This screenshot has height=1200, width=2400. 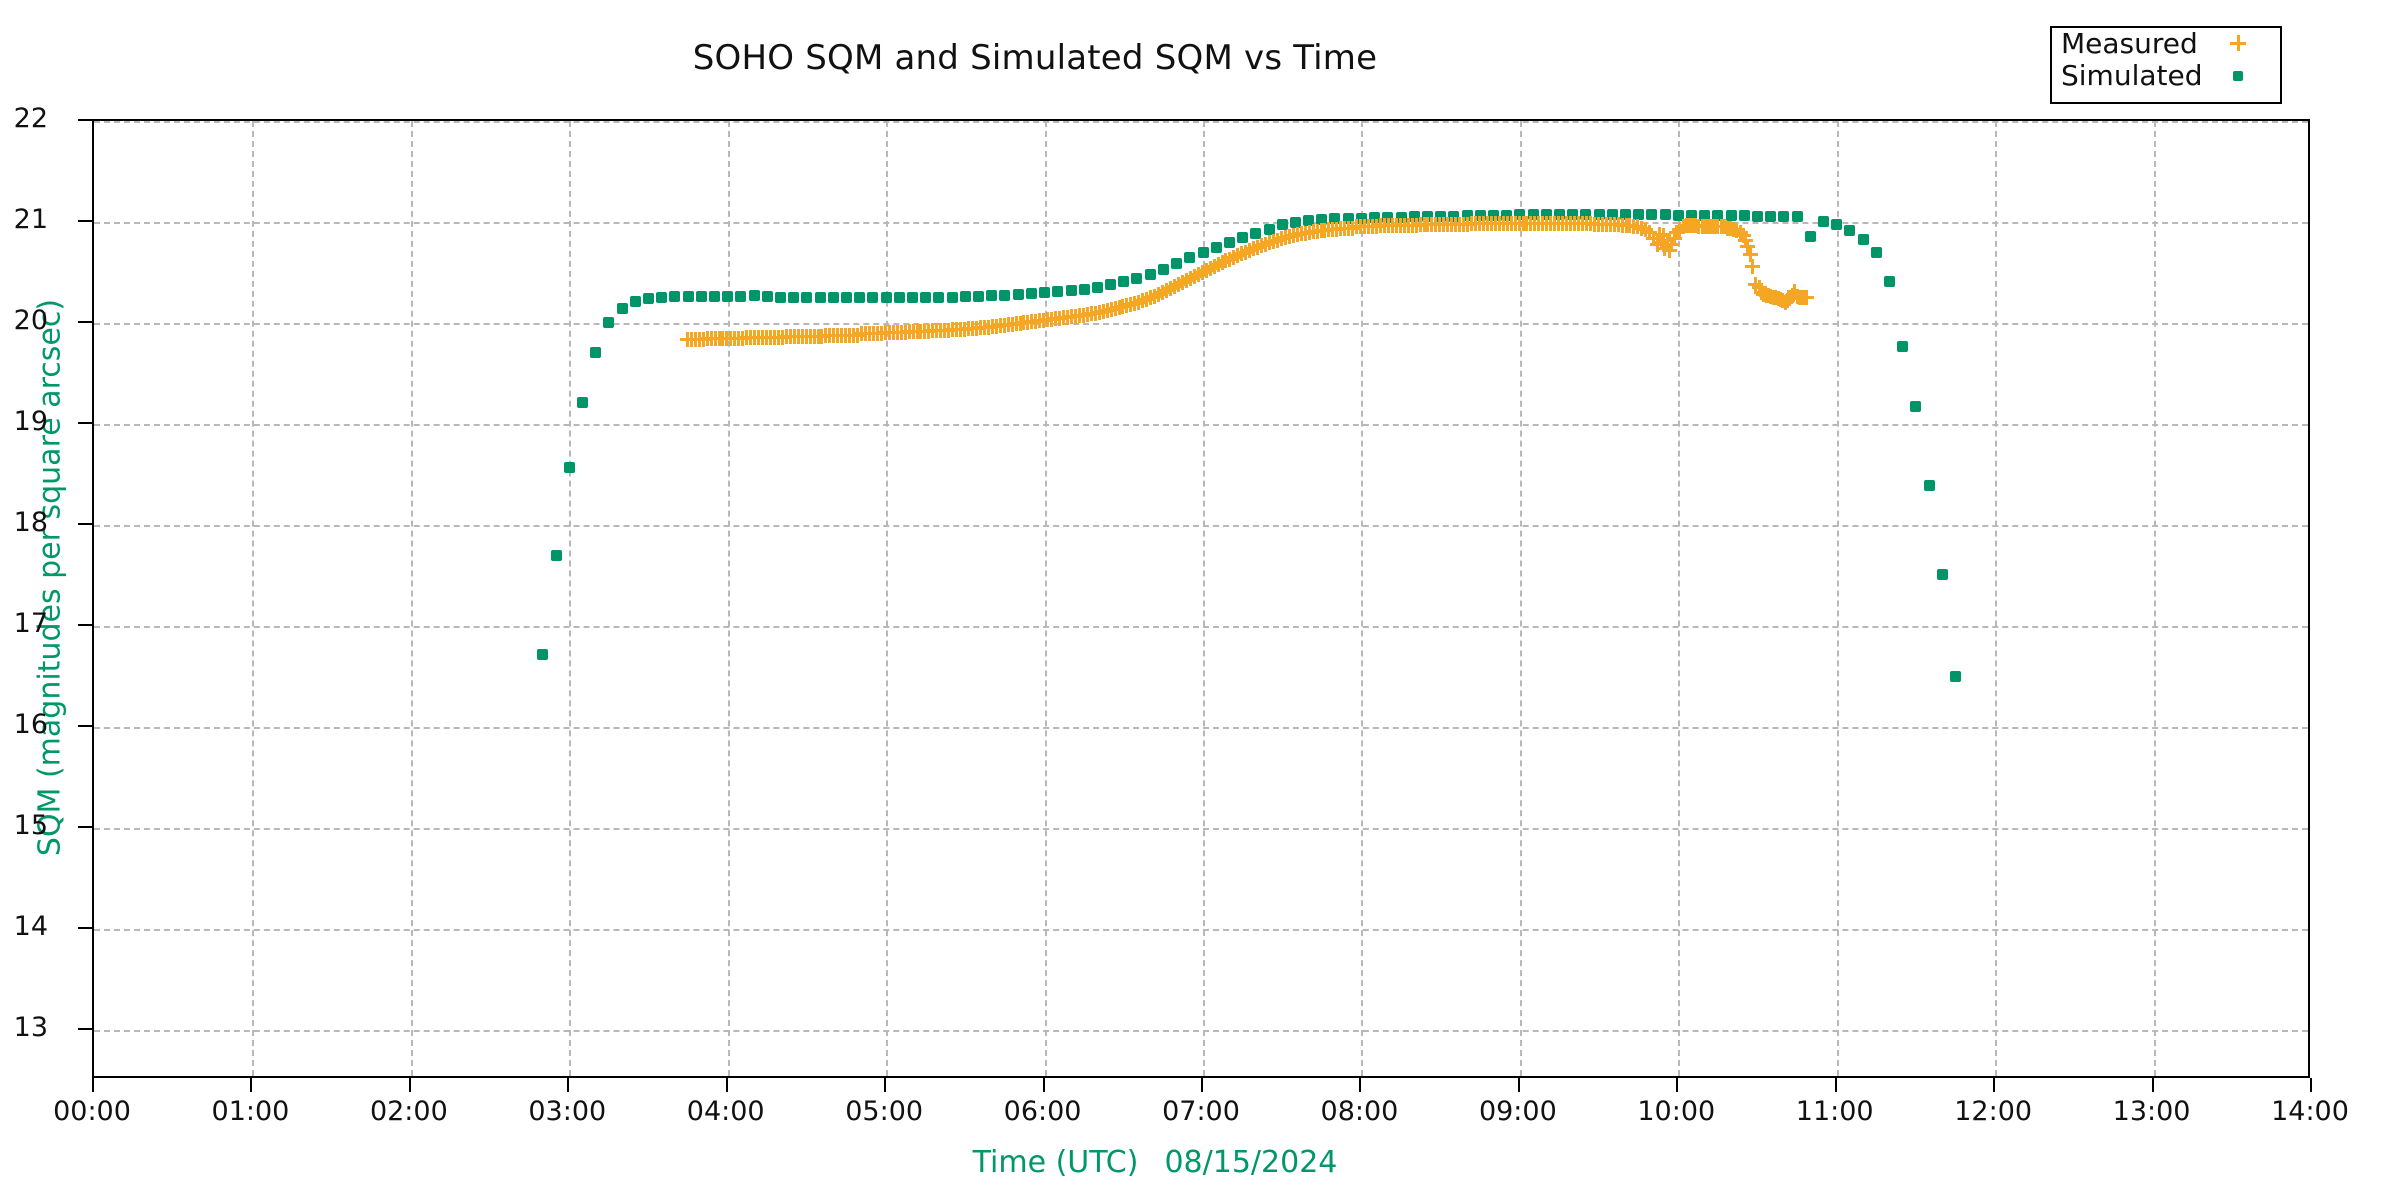 What do you see at coordinates (1201, 222) in the screenshot?
I see `gridline-horizontal` at bounding box center [1201, 222].